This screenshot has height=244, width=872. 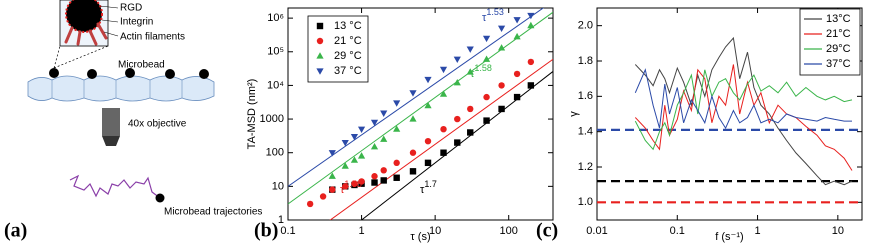 What do you see at coordinates (585, 167) in the screenshot?
I see `y-tick-label: 1.2` at bounding box center [585, 167].